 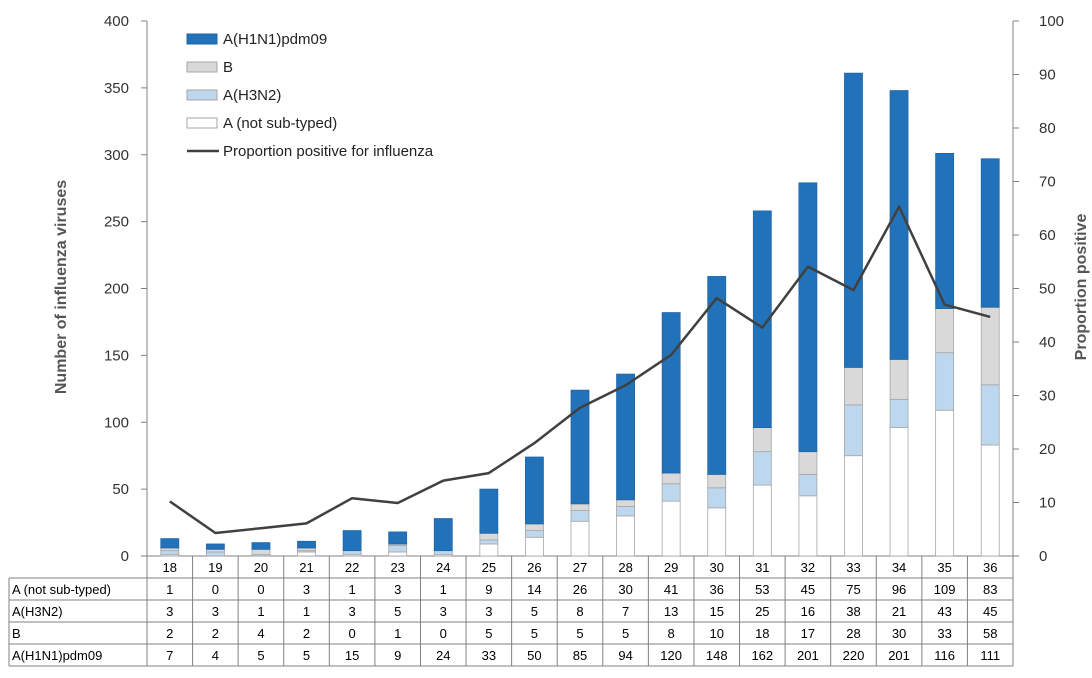 I want to click on x-tick-label: 30, so click(x=717, y=567).